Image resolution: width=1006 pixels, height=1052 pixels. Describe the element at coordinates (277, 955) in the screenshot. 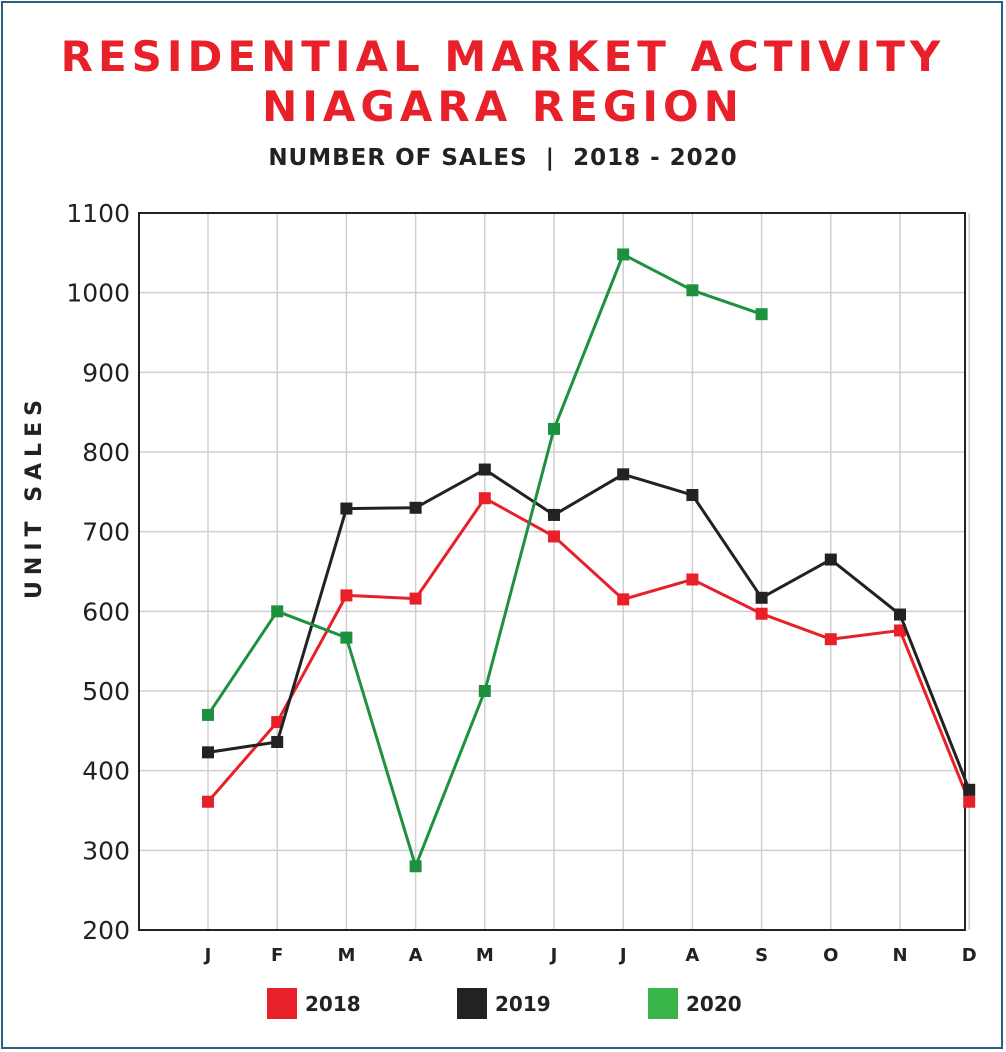

I see `x-tick-label-1: F` at that location.